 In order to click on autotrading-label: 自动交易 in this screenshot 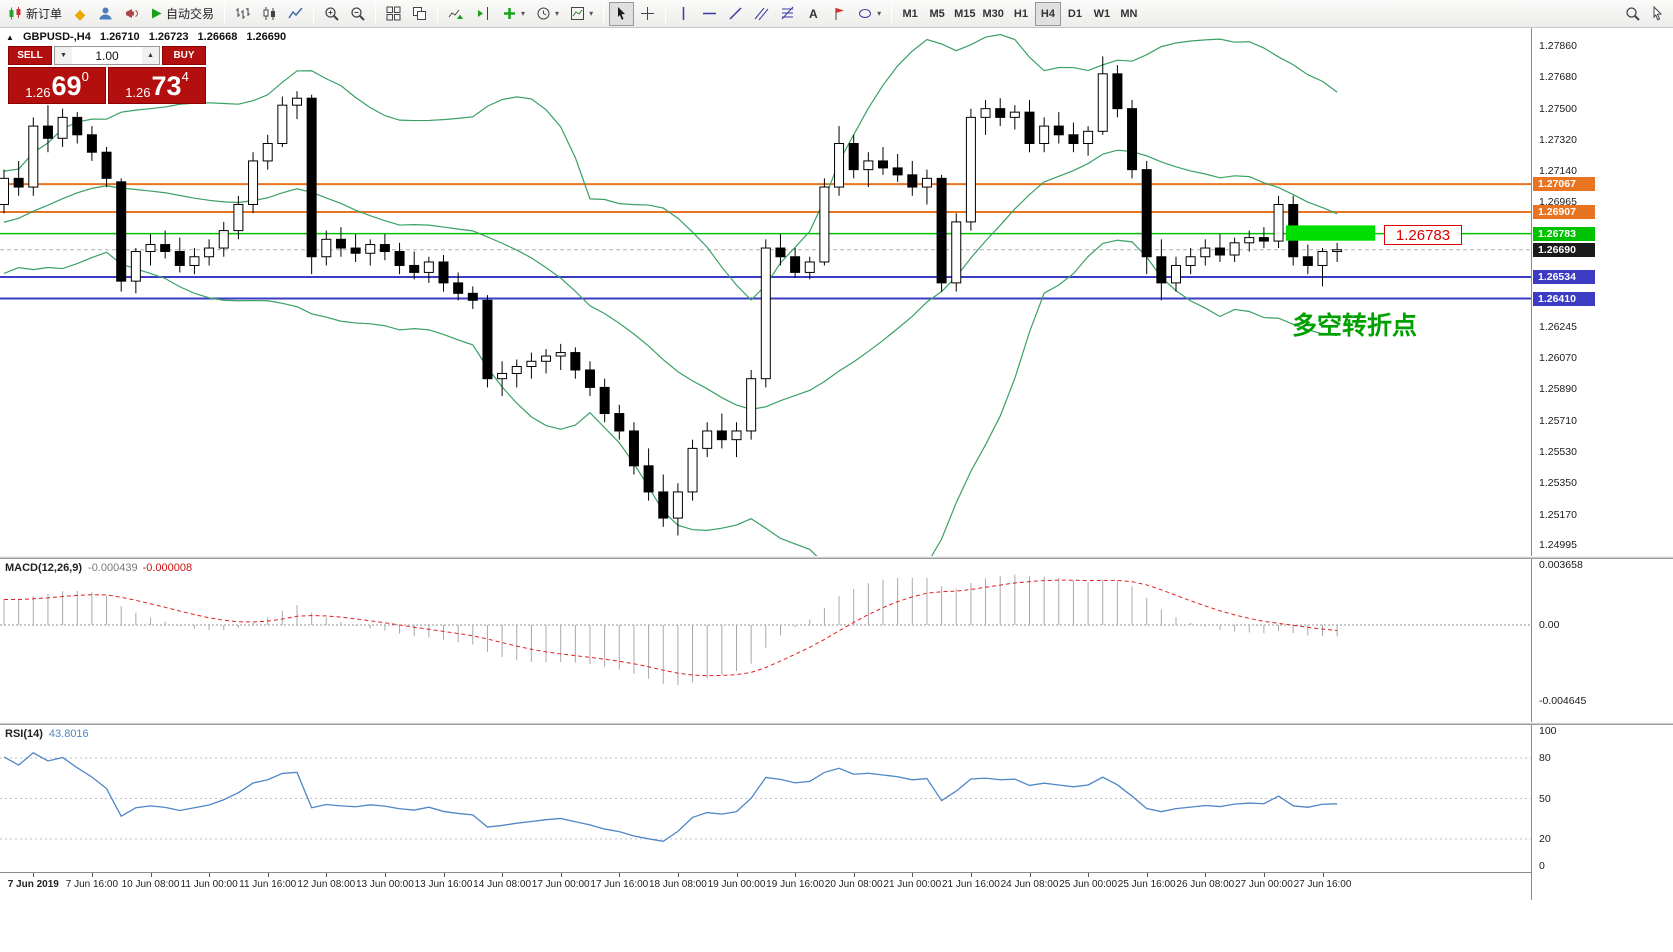, I will do `click(190, 14)`.